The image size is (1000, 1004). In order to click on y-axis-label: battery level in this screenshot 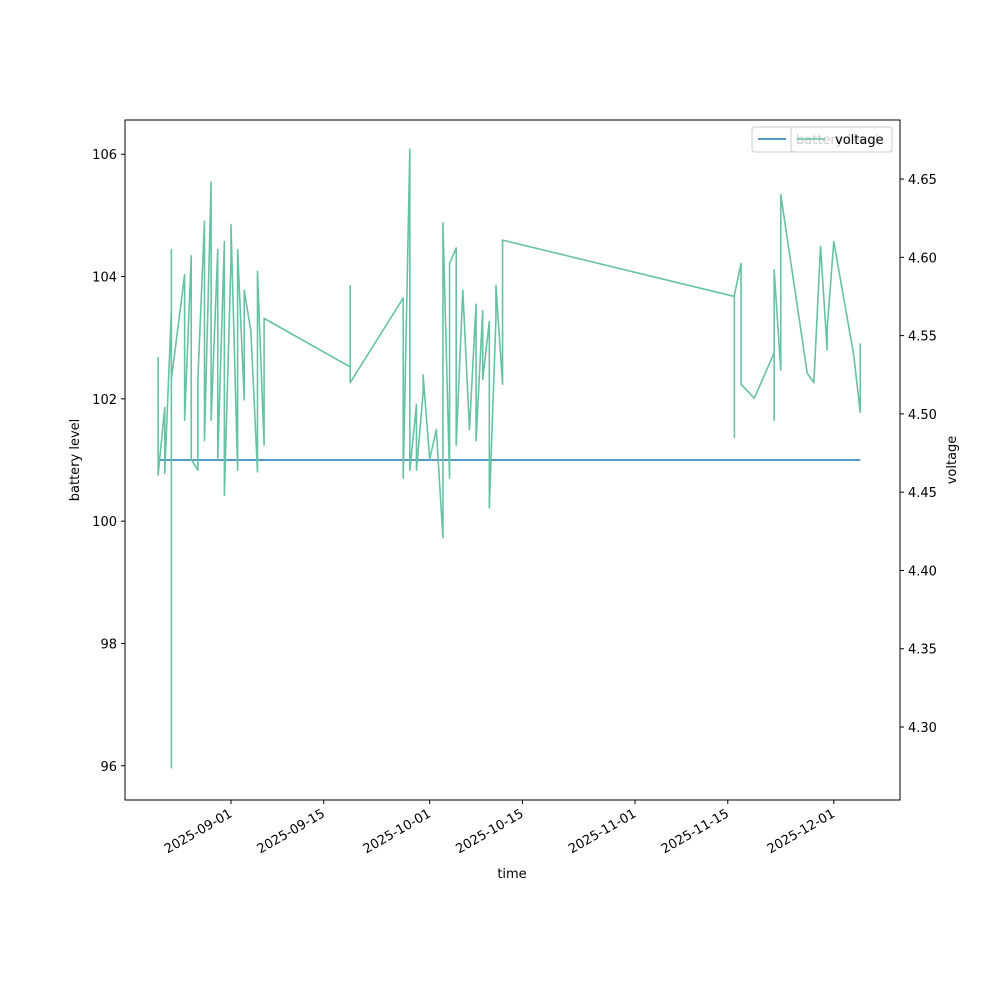, I will do `click(75, 460)`.